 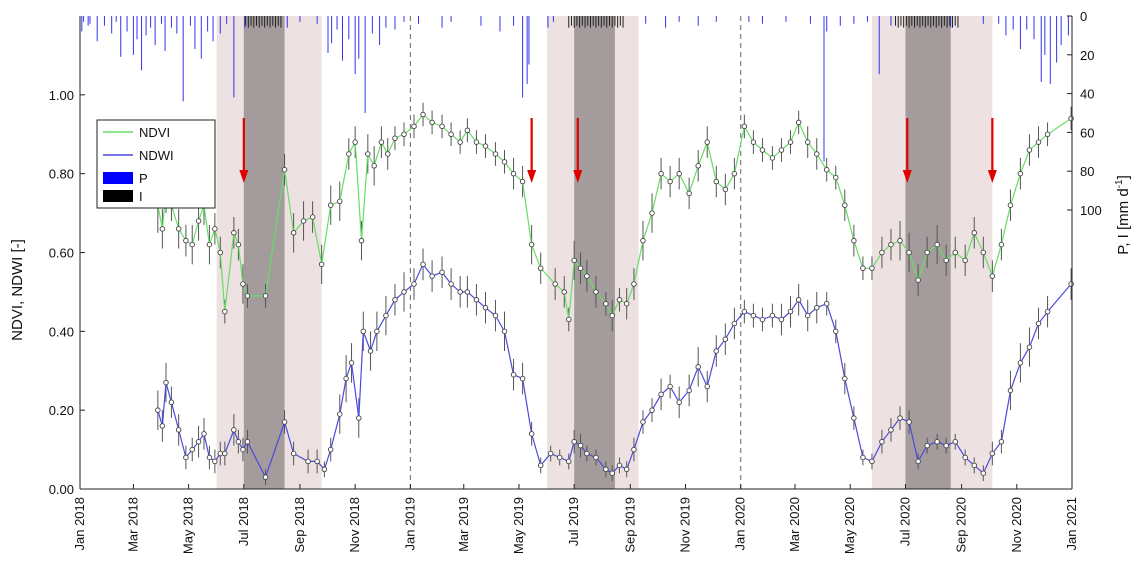 What do you see at coordinates (1087, 94) in the screenshot?
I see `y2-tick-label-2: 40` at bounding box center [1087, 94].